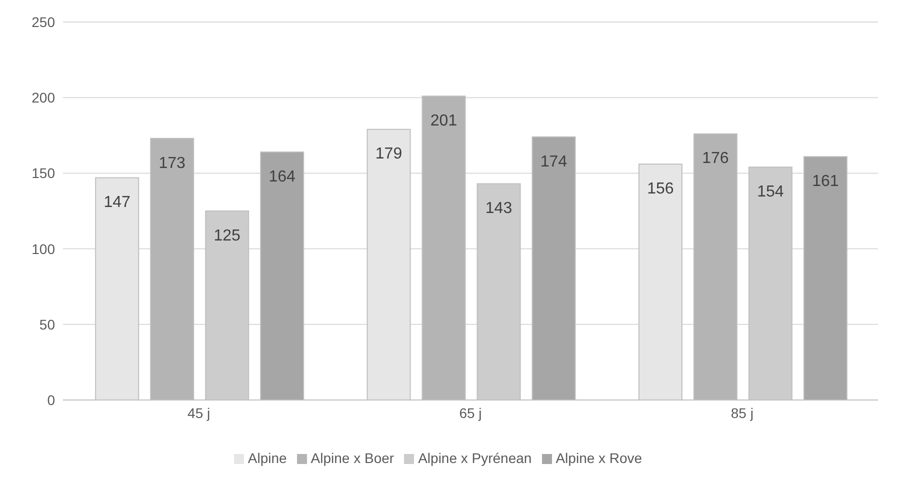 Image resolution: width=897 pixels, height=484 pixels. Describe the element at coordinates (44, 22) in the screenshot. I see `y-tick-label: 250` at that location.